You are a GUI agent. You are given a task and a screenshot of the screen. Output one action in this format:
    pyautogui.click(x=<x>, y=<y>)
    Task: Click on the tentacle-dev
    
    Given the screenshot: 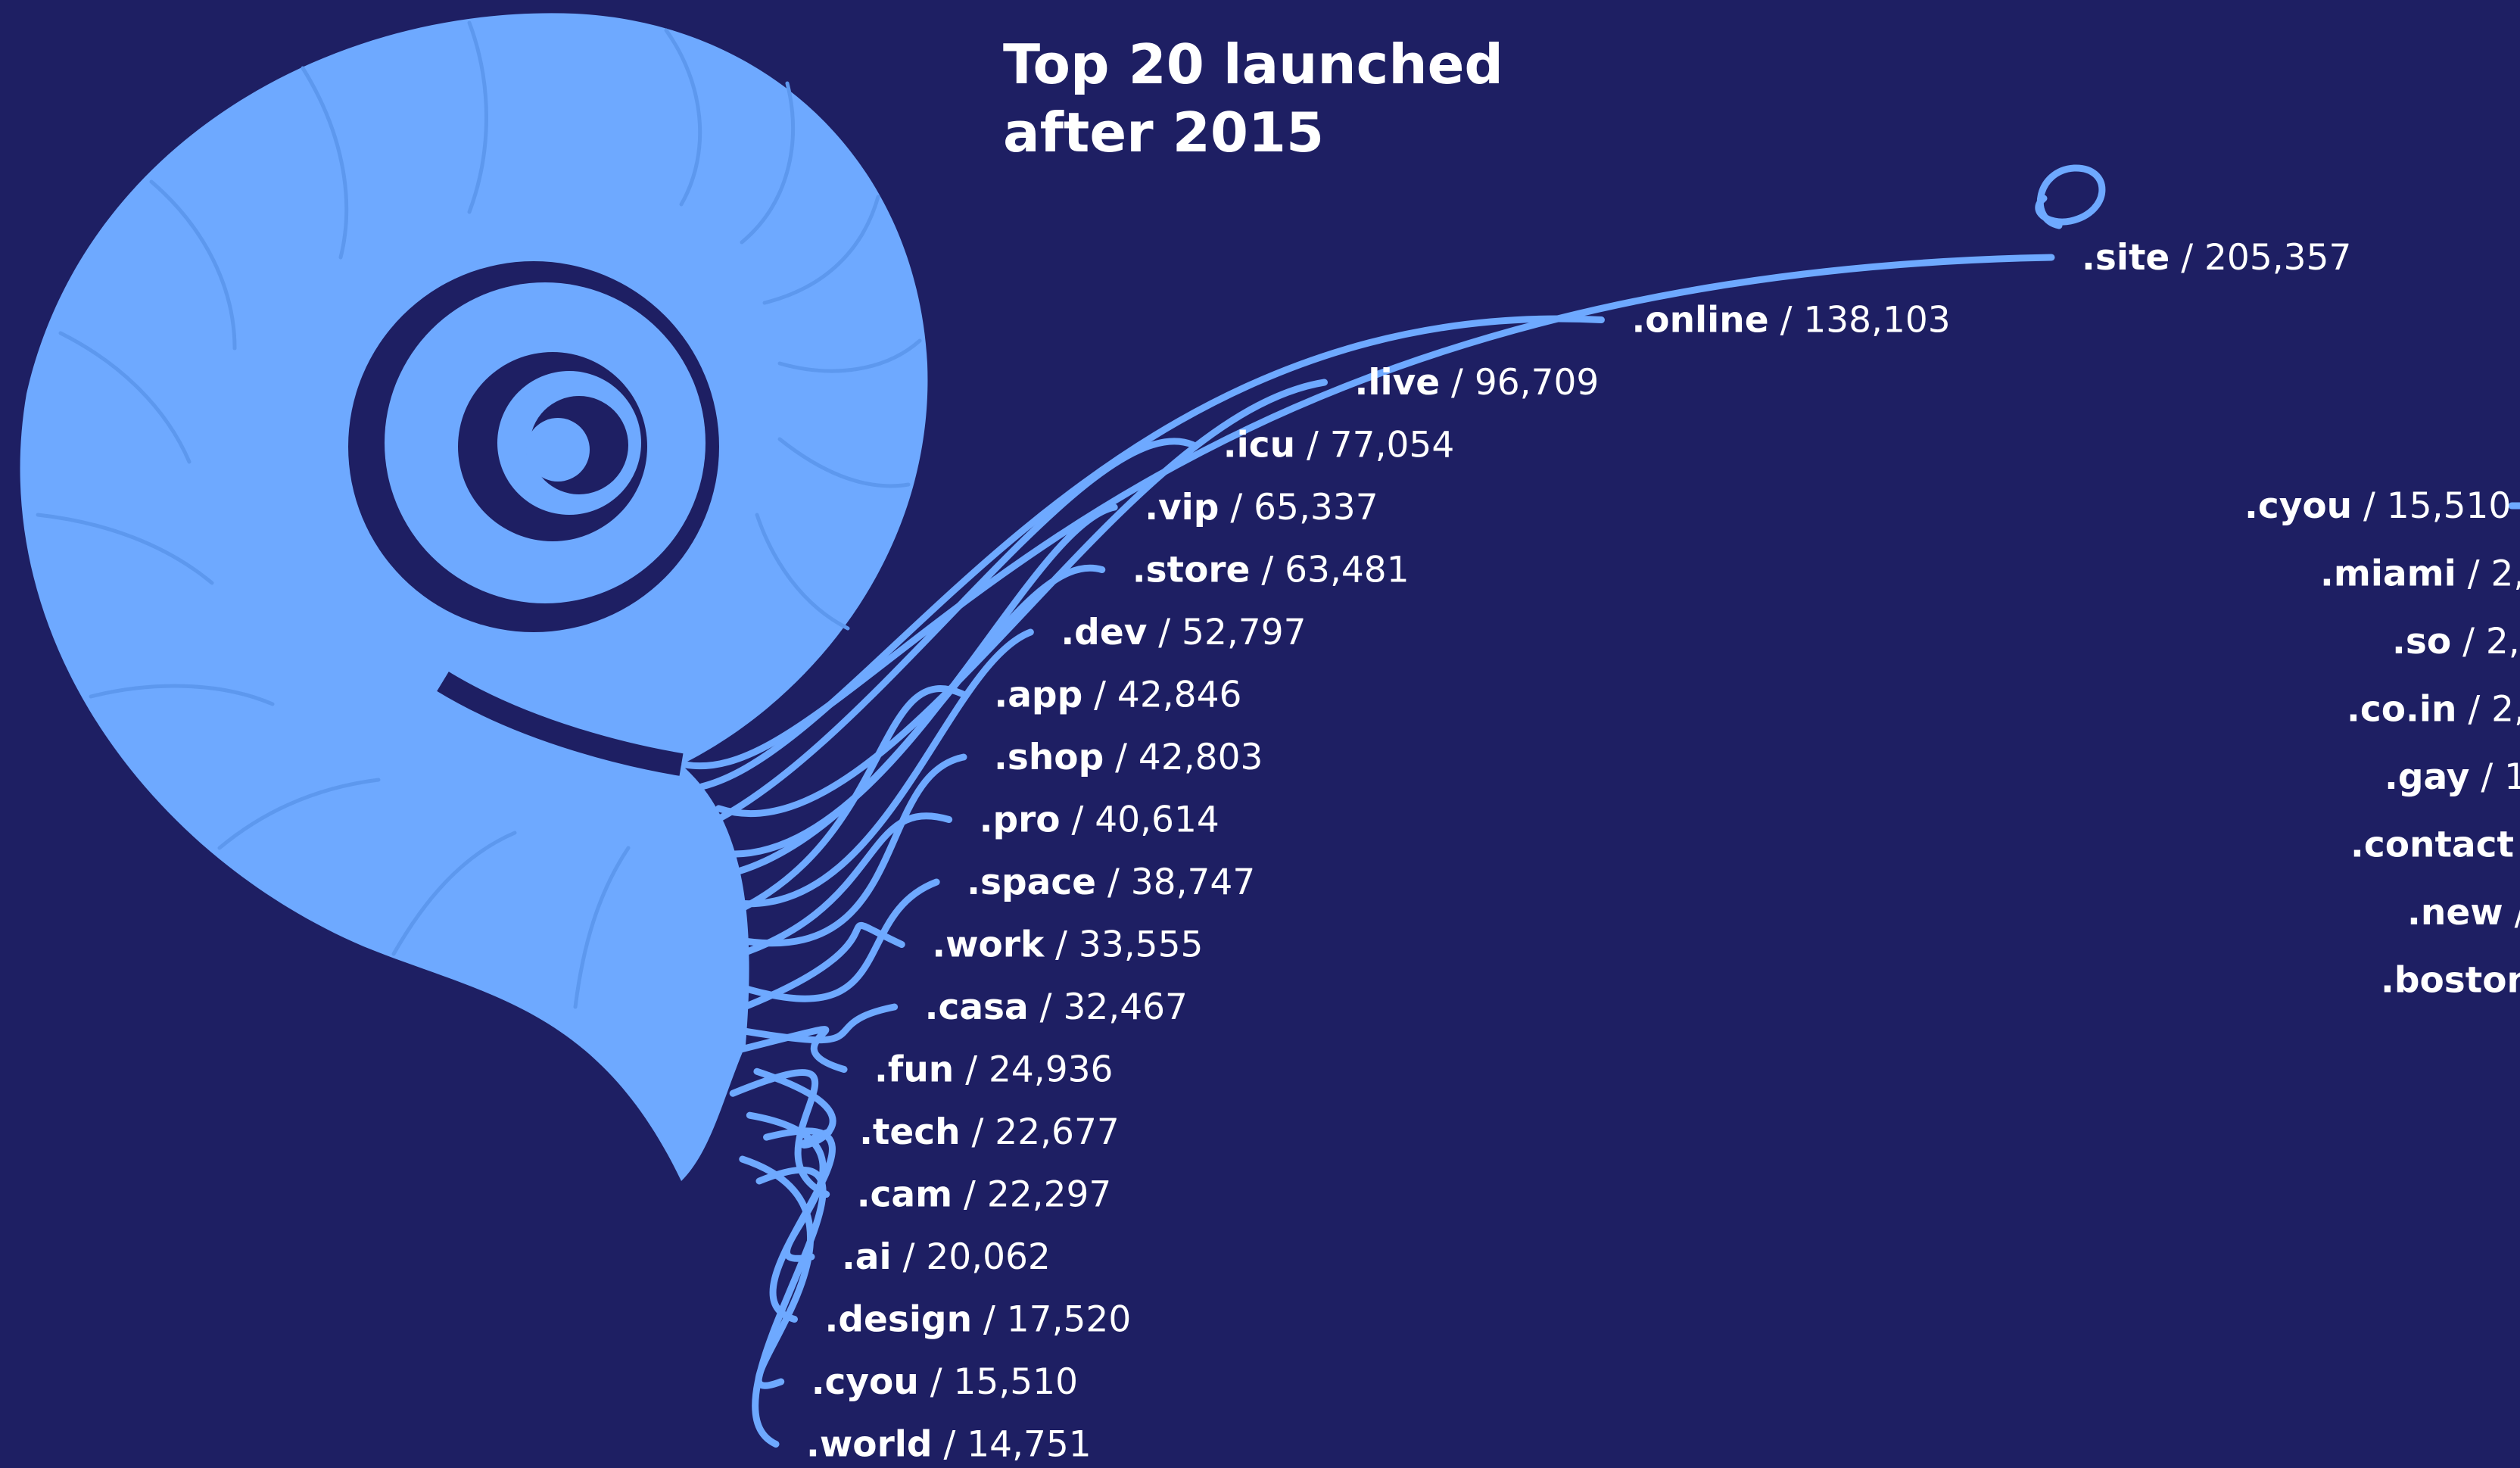 What is the action you would take?
    pyautogui.click(x=867, y=767)
    